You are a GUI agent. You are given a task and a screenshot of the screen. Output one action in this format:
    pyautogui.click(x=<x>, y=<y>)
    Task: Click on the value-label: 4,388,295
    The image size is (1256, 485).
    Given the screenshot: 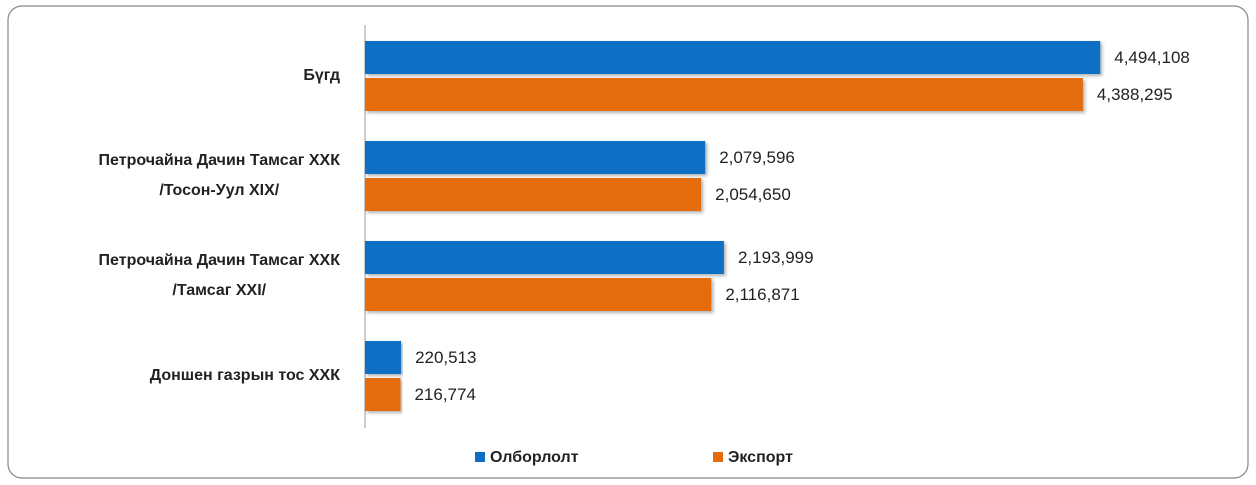 What is the action you would take?
    pyautogui.click(x=1135, y=94)
    